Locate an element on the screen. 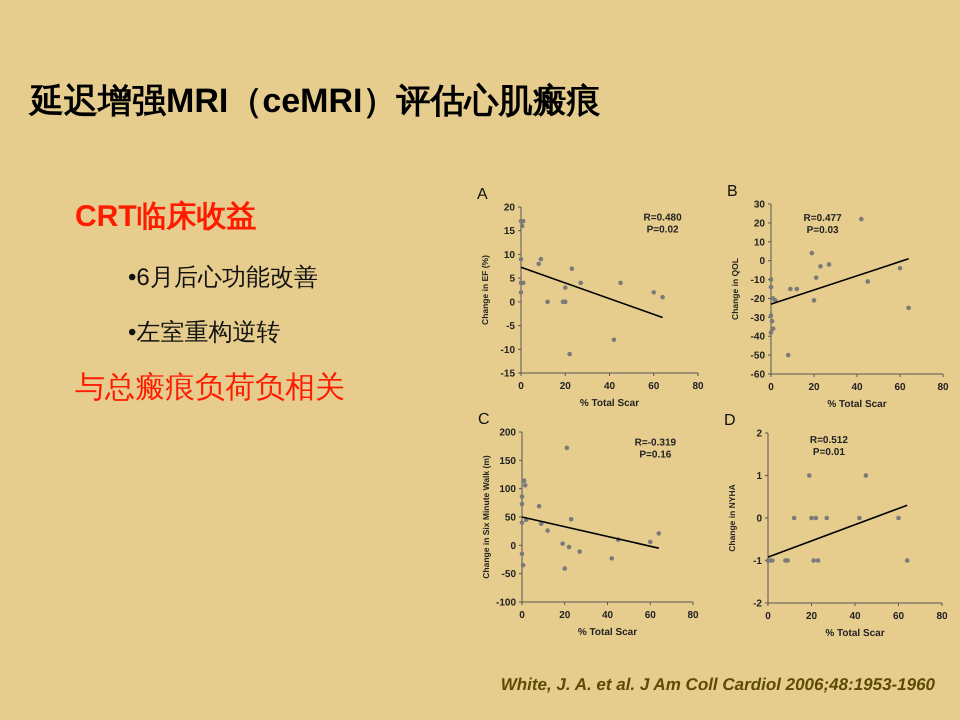 The image size is (960, 720). text: 与总瘢痕负荷负相关 is located at coordinates (210, 387).